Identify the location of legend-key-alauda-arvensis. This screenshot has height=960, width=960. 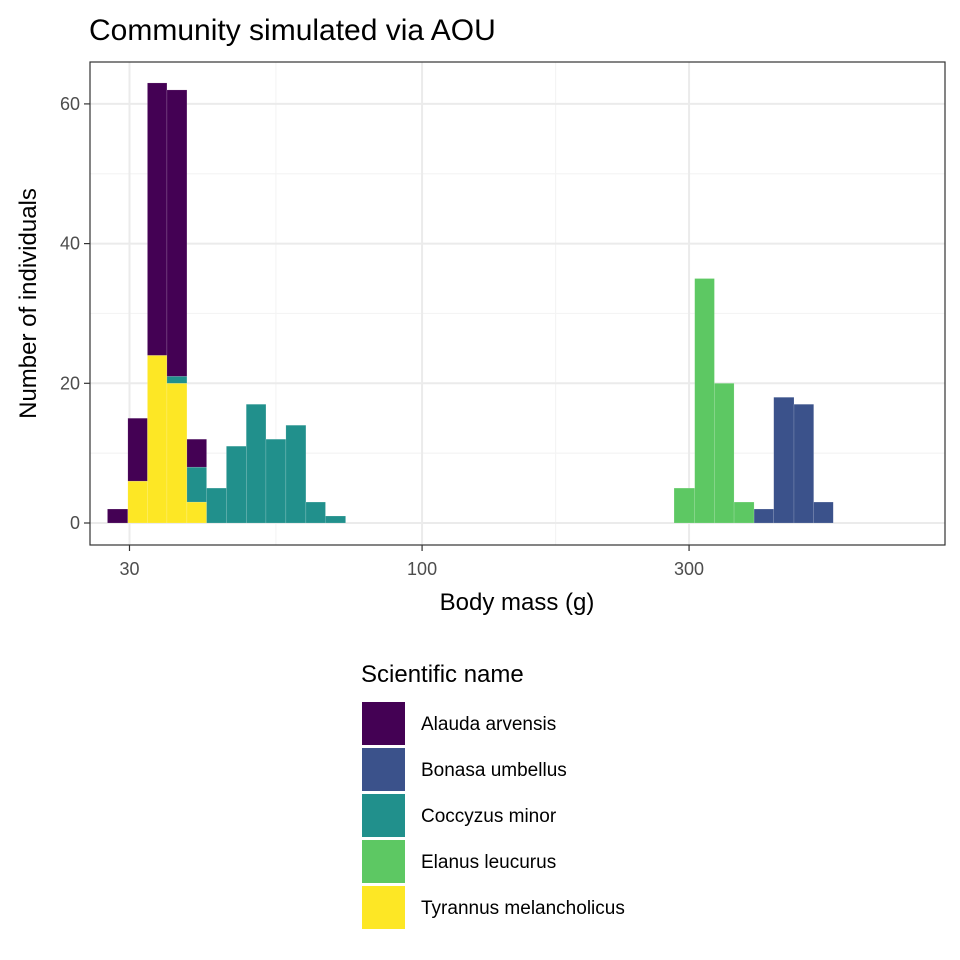
(383, 723).